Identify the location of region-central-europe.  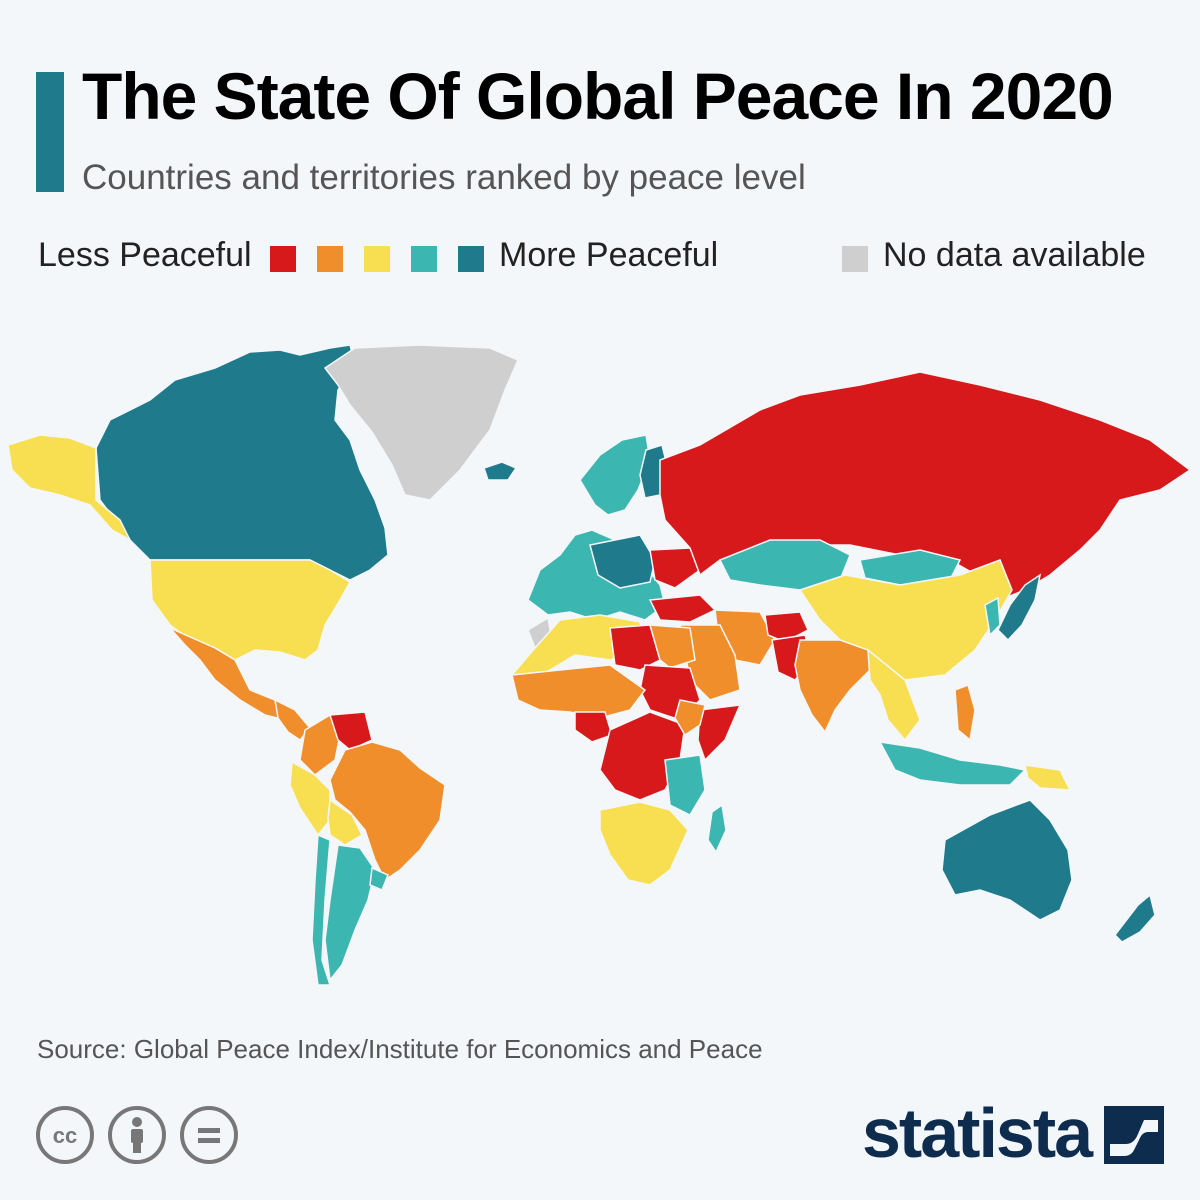
(622, 561).